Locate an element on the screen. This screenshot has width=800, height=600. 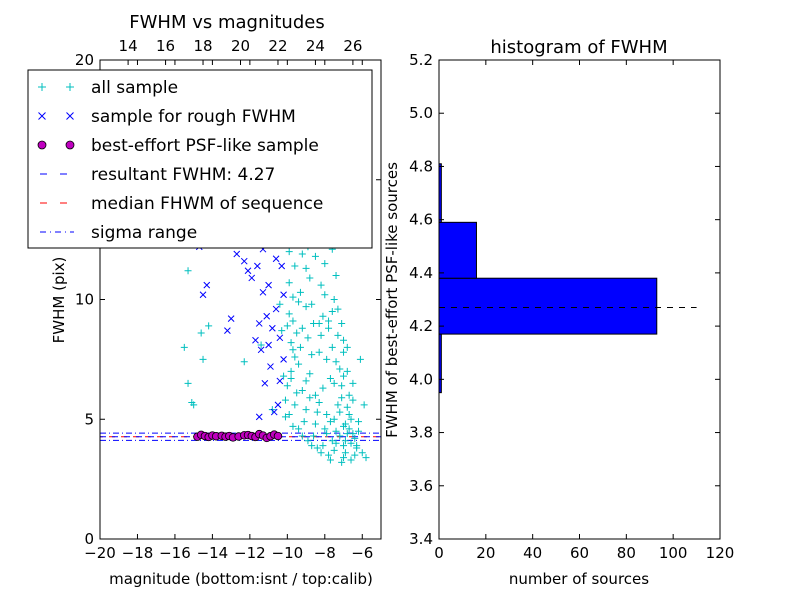
x-tick-label: 60 is located at coordinates (579, 553).